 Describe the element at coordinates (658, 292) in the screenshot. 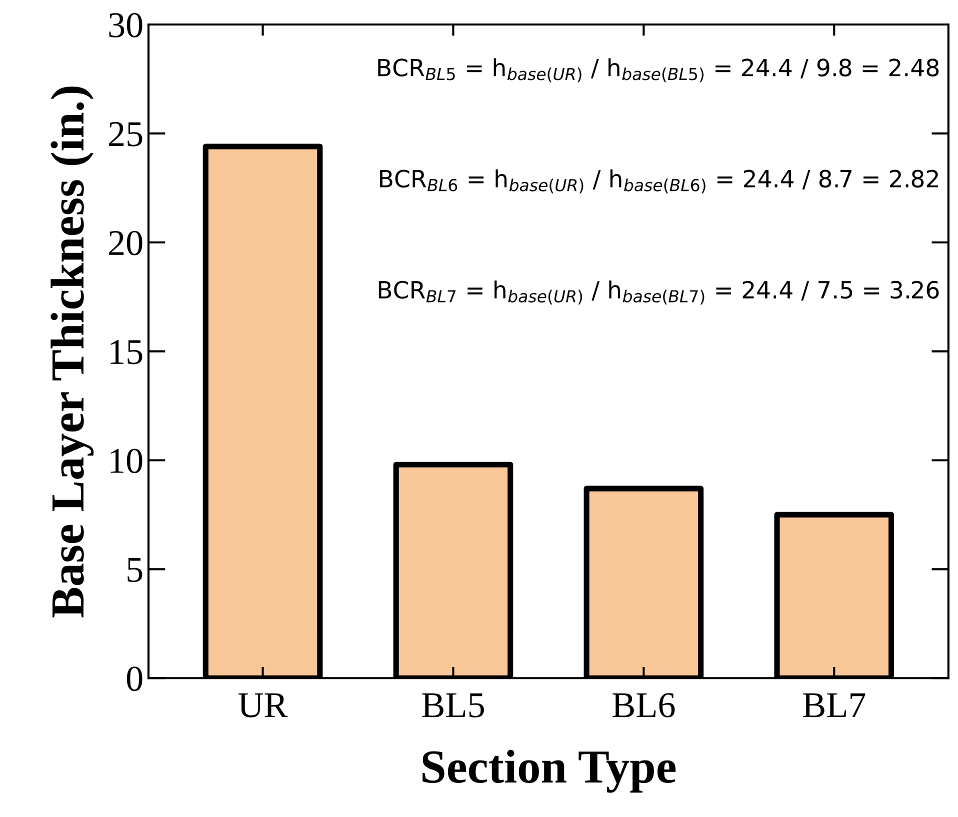

I see `annotation: BCR$_{BL7}$ = h$_{base(UR)}$ / h$_{base(BL7)}$ = 24.4 / 7.5 = 3.26` at that location.